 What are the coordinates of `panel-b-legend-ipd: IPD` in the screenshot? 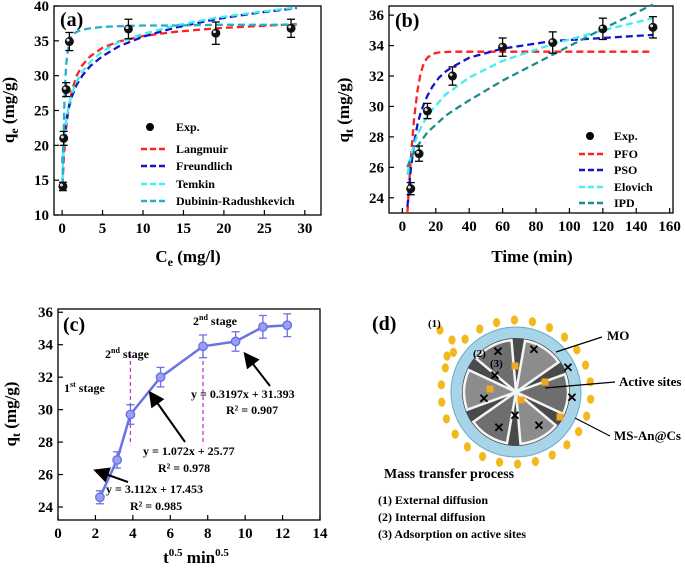 It's located at (624, 203).